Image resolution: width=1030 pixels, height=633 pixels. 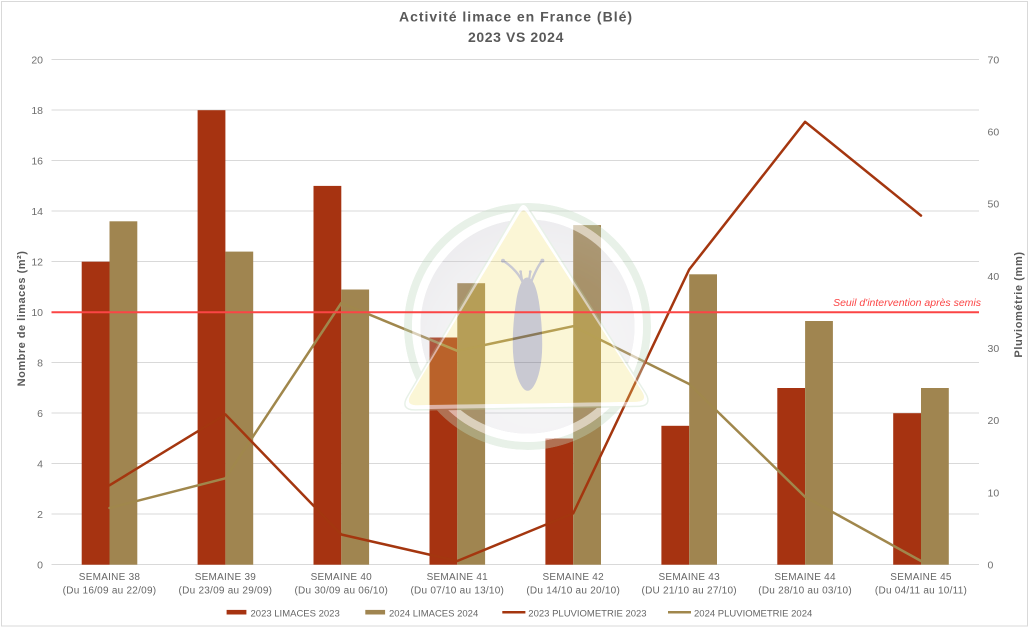 What do you see at coordinates (40, 515) in the screenshot?
I see `svg-text: 2` at bounding box center [40, 515].